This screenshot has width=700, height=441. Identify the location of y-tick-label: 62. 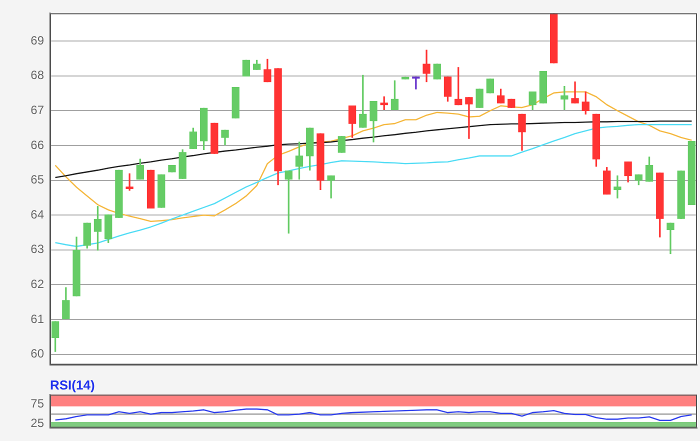
(37, 284).